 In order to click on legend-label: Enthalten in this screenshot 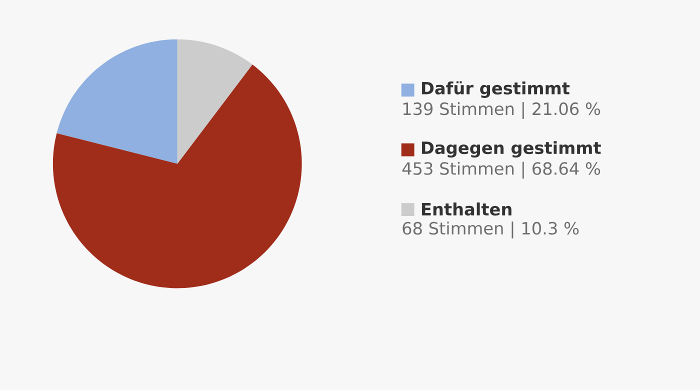, I will do `click(467, 209)`.